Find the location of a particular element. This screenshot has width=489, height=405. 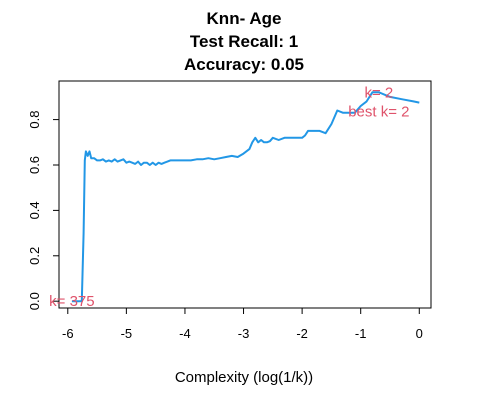

x-tick-label: 0 is located at coordinates (419, 333).